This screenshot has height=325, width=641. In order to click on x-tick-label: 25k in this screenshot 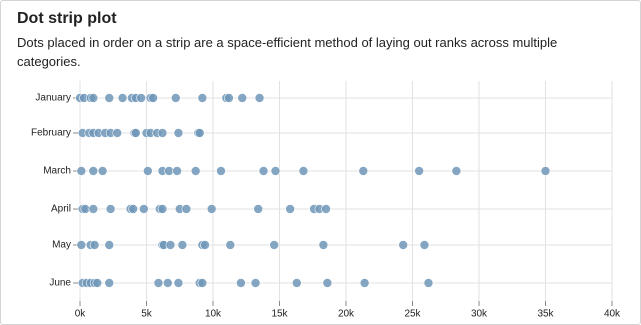, I will do `click(412, 314)`.